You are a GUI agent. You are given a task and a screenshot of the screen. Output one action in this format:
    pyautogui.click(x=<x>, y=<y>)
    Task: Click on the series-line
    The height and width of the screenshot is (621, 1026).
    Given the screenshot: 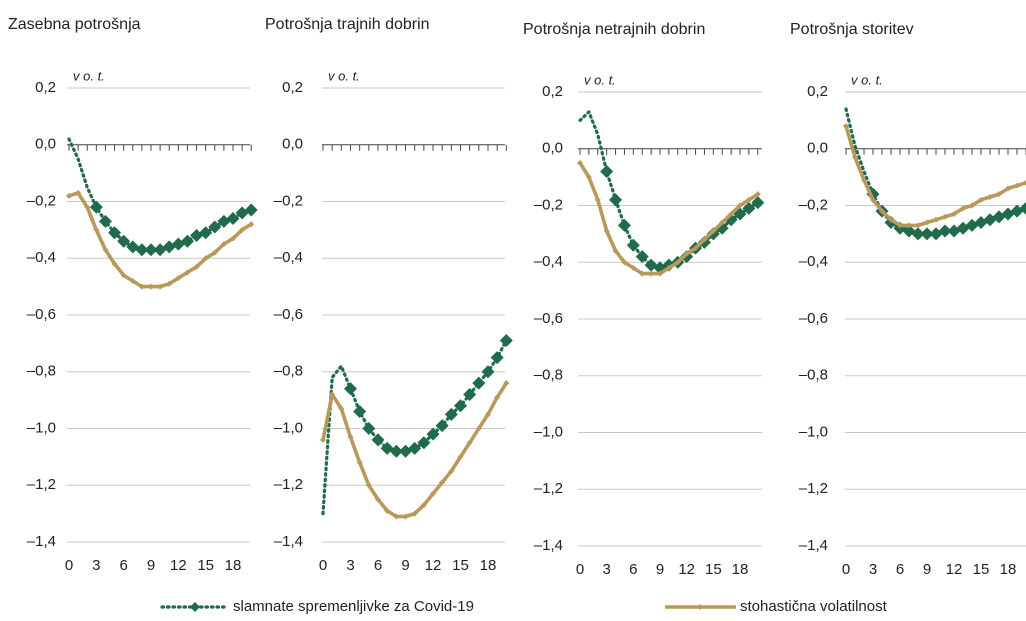 What is the action you would take?
    pyautogui.click(x=669, y=190)
    